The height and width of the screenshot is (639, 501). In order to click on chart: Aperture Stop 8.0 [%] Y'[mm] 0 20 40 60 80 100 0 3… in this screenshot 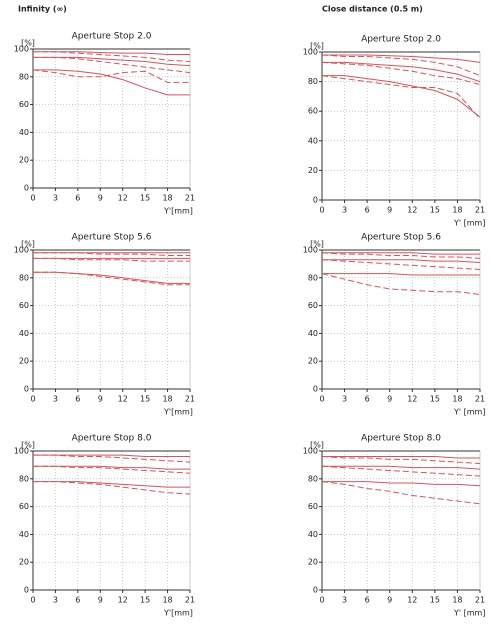, I will do `click(104, 526)`.